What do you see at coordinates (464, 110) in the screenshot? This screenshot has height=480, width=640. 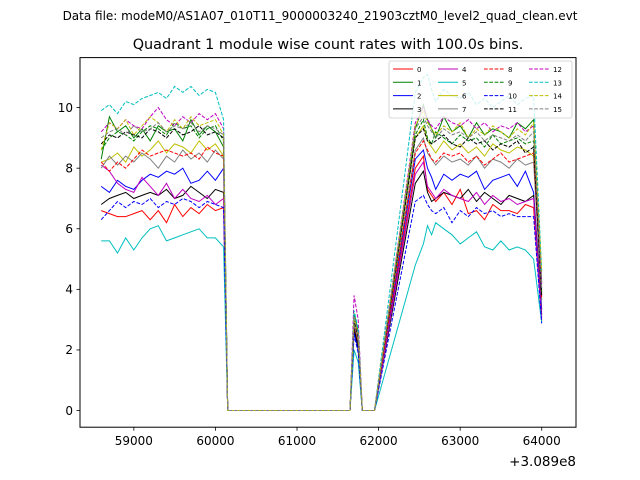 I see `legend-label: 7` at bounding box center [464, 110].